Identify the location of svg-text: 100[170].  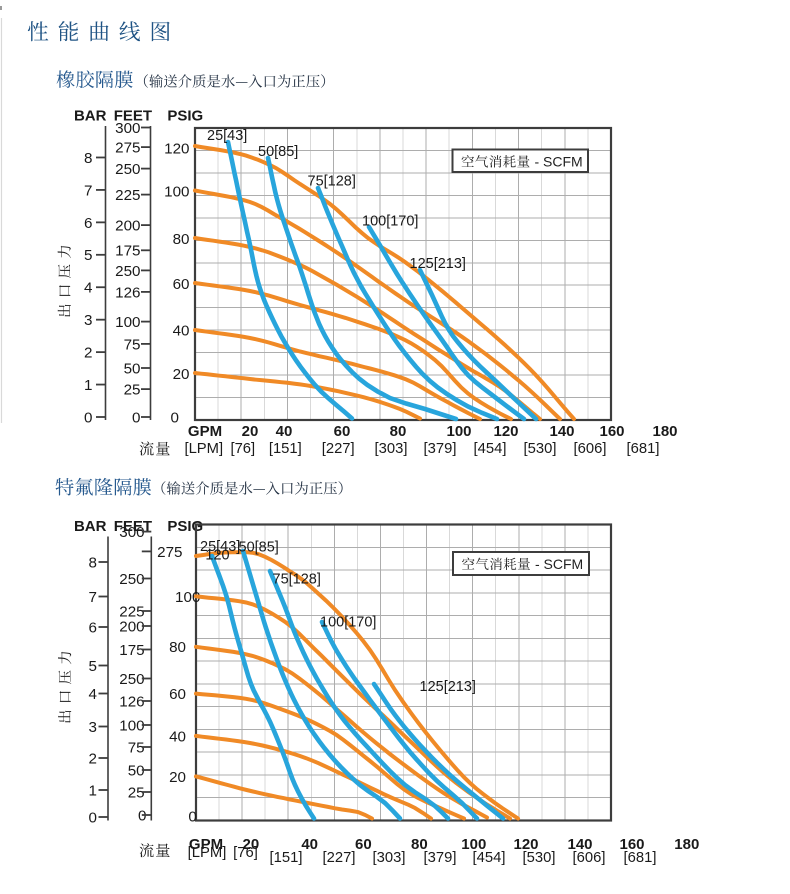
(390, 222).